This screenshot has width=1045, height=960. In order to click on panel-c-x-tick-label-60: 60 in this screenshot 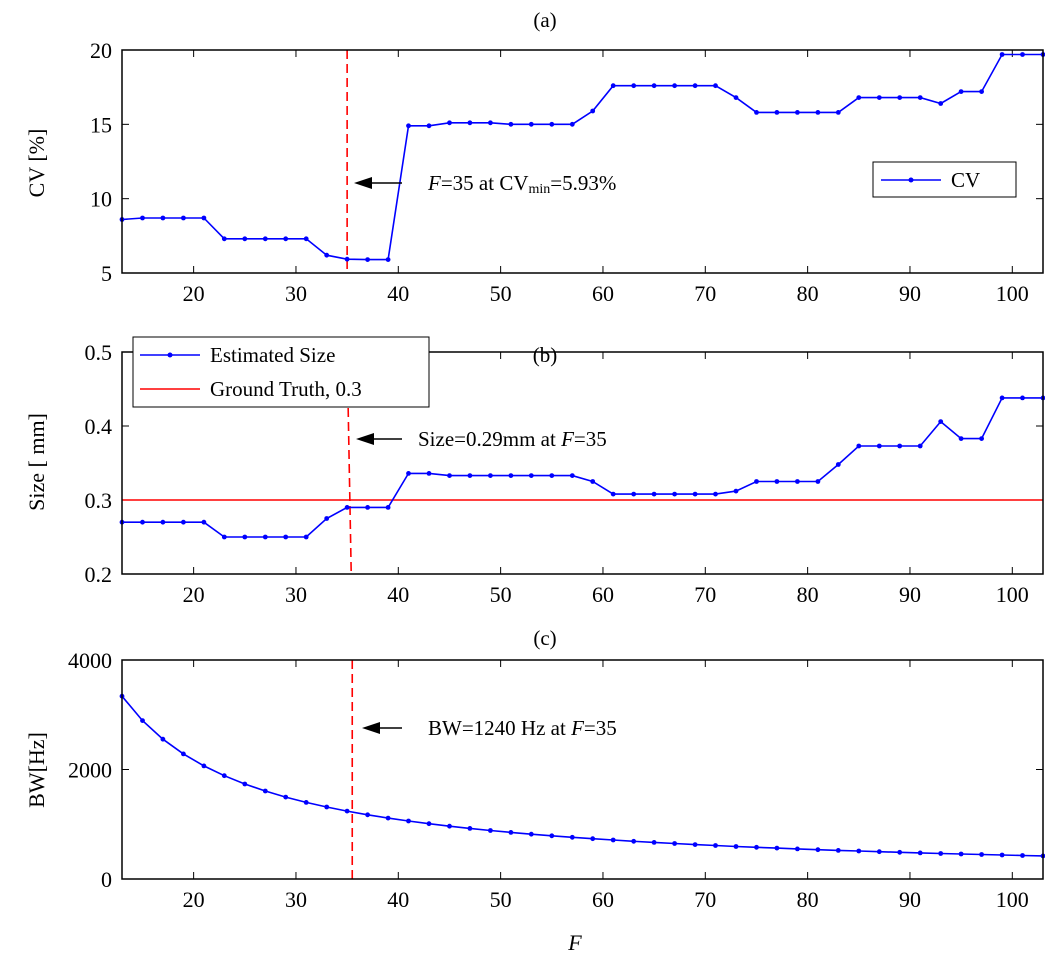, I will do `click(603, 899)`.